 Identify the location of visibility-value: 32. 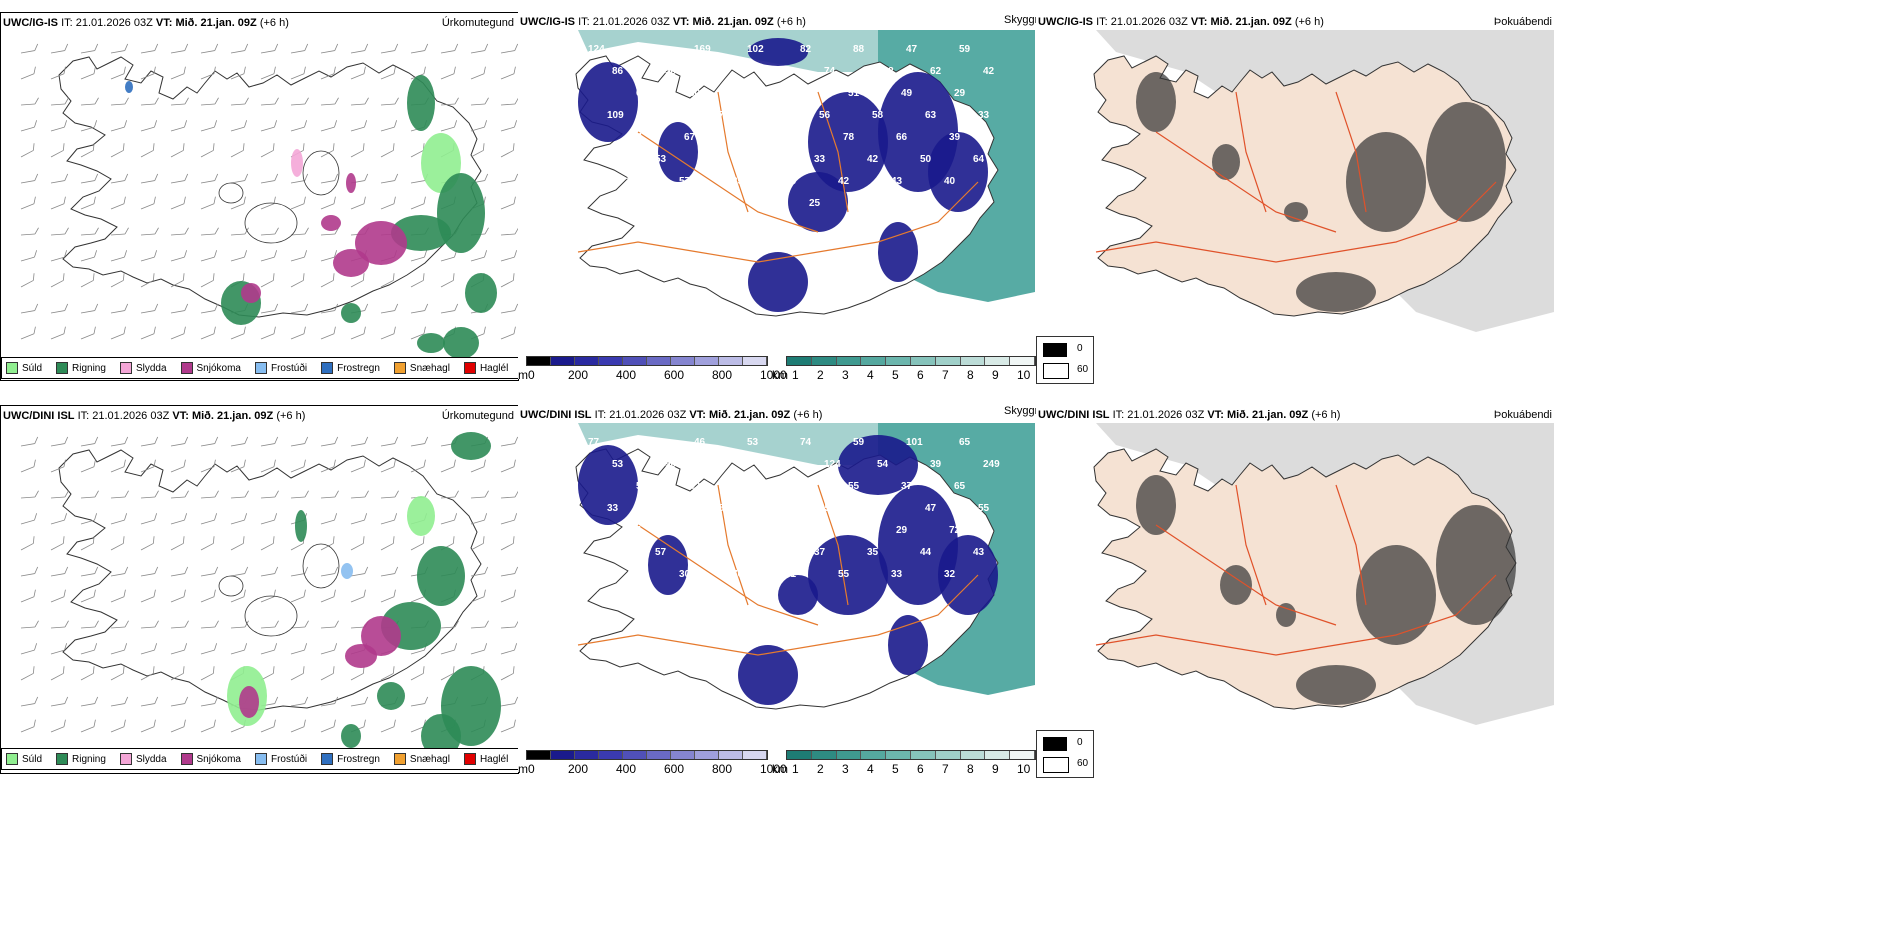
(950, 574).